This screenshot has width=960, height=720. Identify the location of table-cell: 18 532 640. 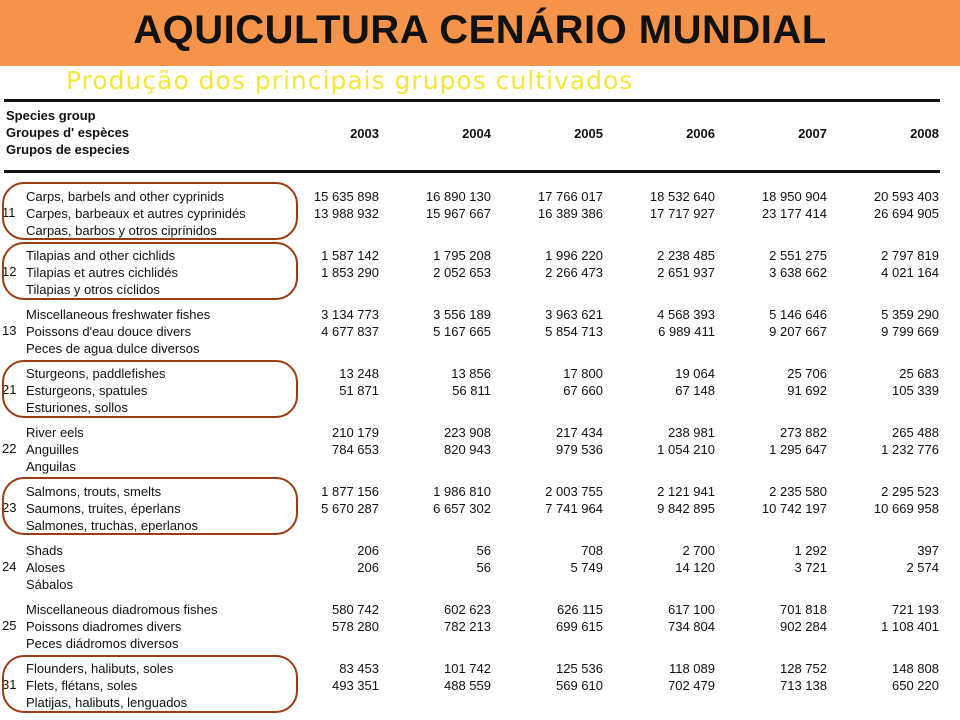
(682, 196).